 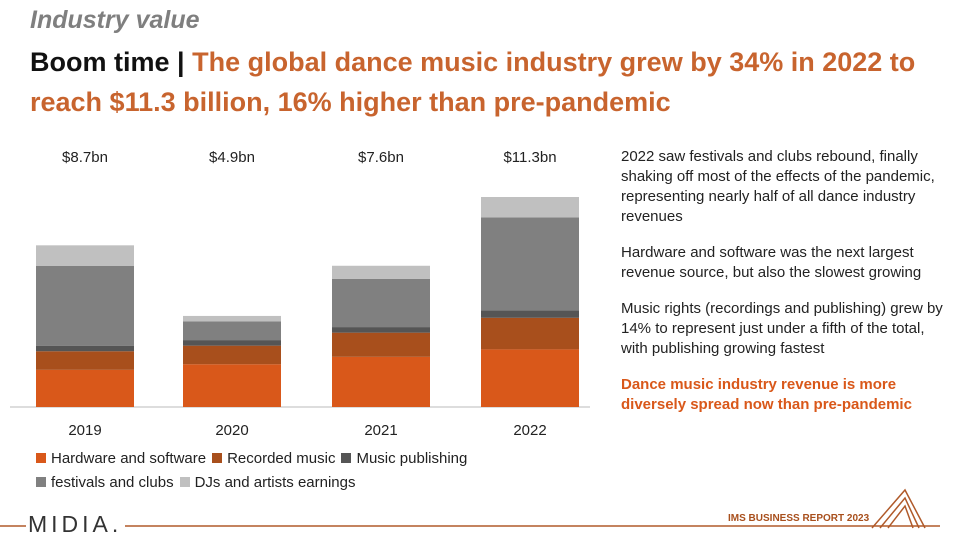 I want to click on legend-label: DJs and artists earnings, so click(x=275, y=482).